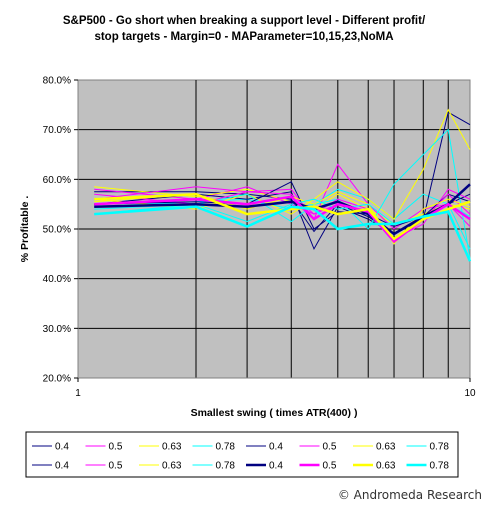  I want to click on y-axis: 20.0% 30.0% 40.0% 50.0% 60.0% 70.0% 80.0%, so click(61, 230).